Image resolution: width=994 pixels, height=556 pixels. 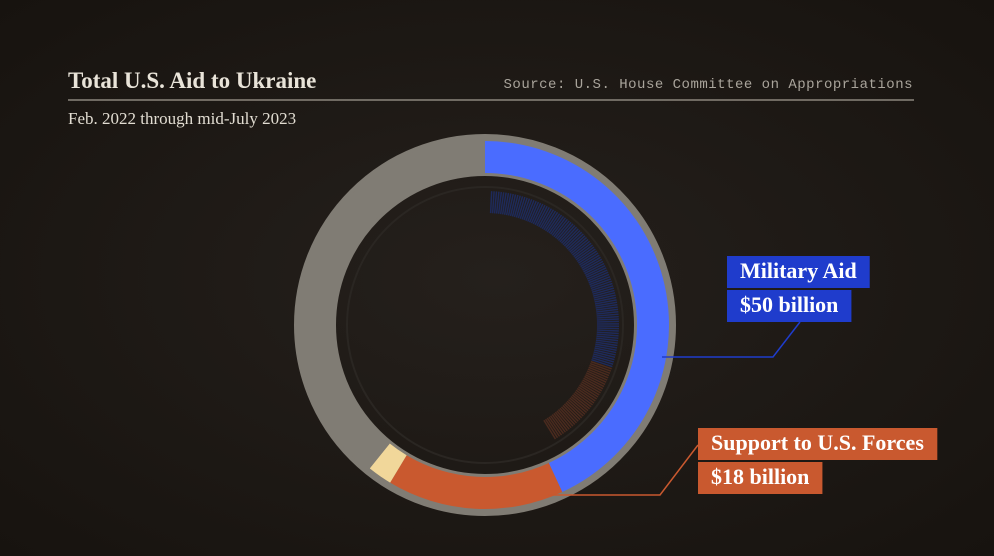 I want to click on chart-subtitle: Feb. 2022 through mid-July 2023, so click(x=182, y=118).